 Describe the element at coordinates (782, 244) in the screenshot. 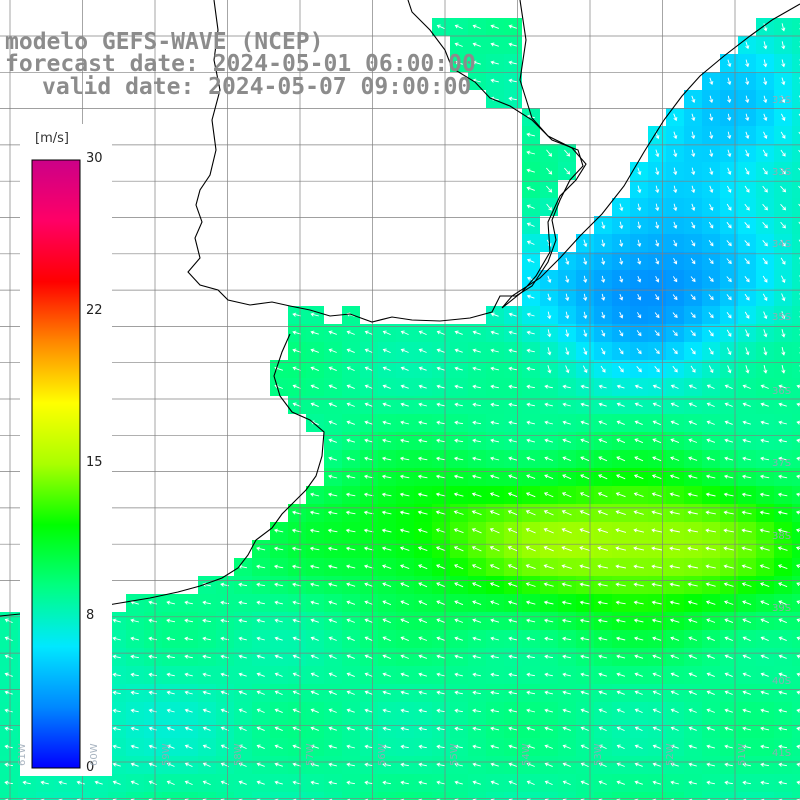

I see `lat-label-34s: 34S` at that location.